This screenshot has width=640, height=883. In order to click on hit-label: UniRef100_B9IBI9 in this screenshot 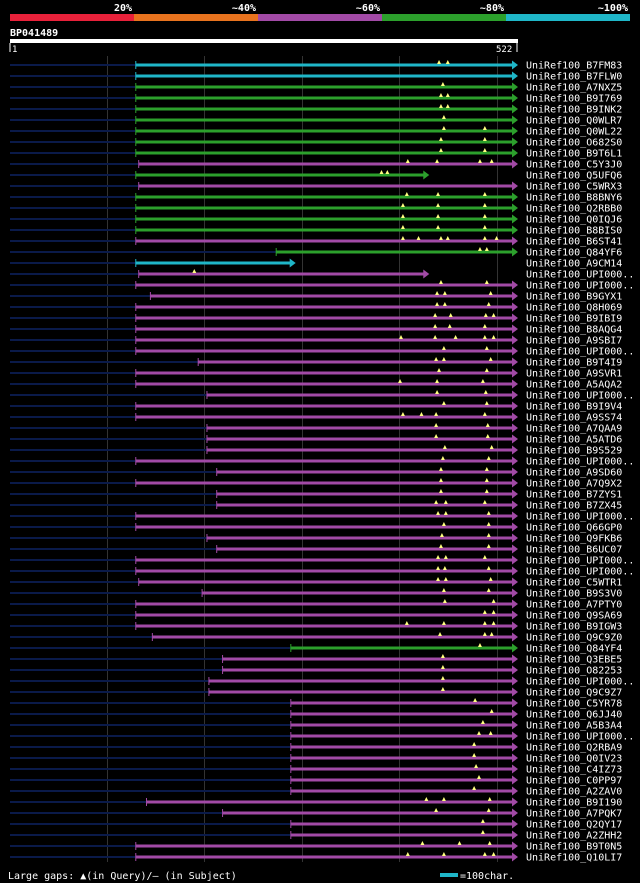, I will do `click(574, 319)`.